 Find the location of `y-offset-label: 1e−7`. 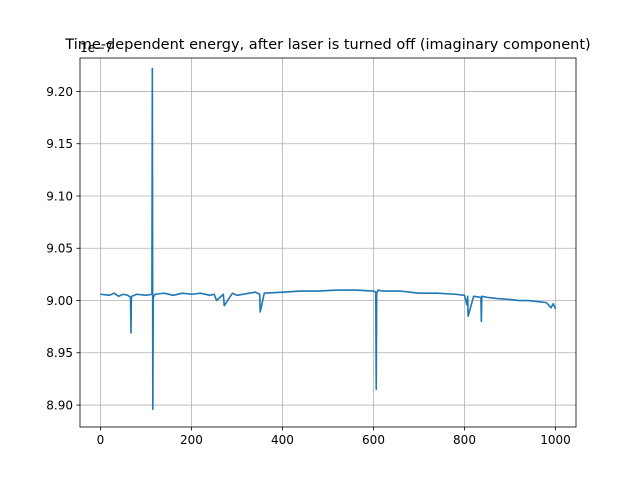

y-offset-label: 1e−7 is located at coordinates (96, 48).